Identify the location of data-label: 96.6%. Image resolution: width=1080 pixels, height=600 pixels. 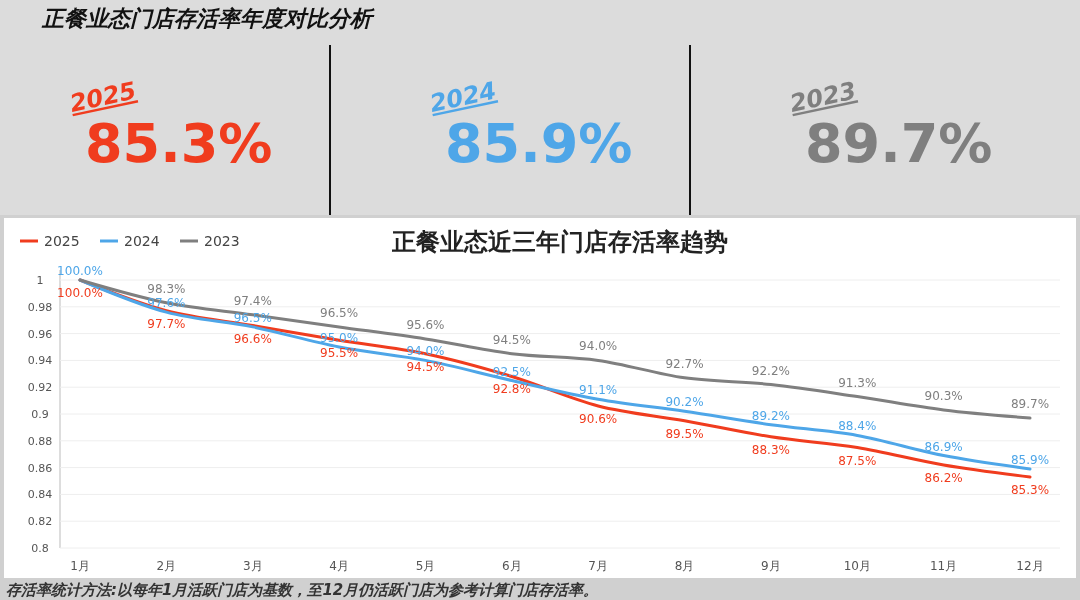
(252, 338).